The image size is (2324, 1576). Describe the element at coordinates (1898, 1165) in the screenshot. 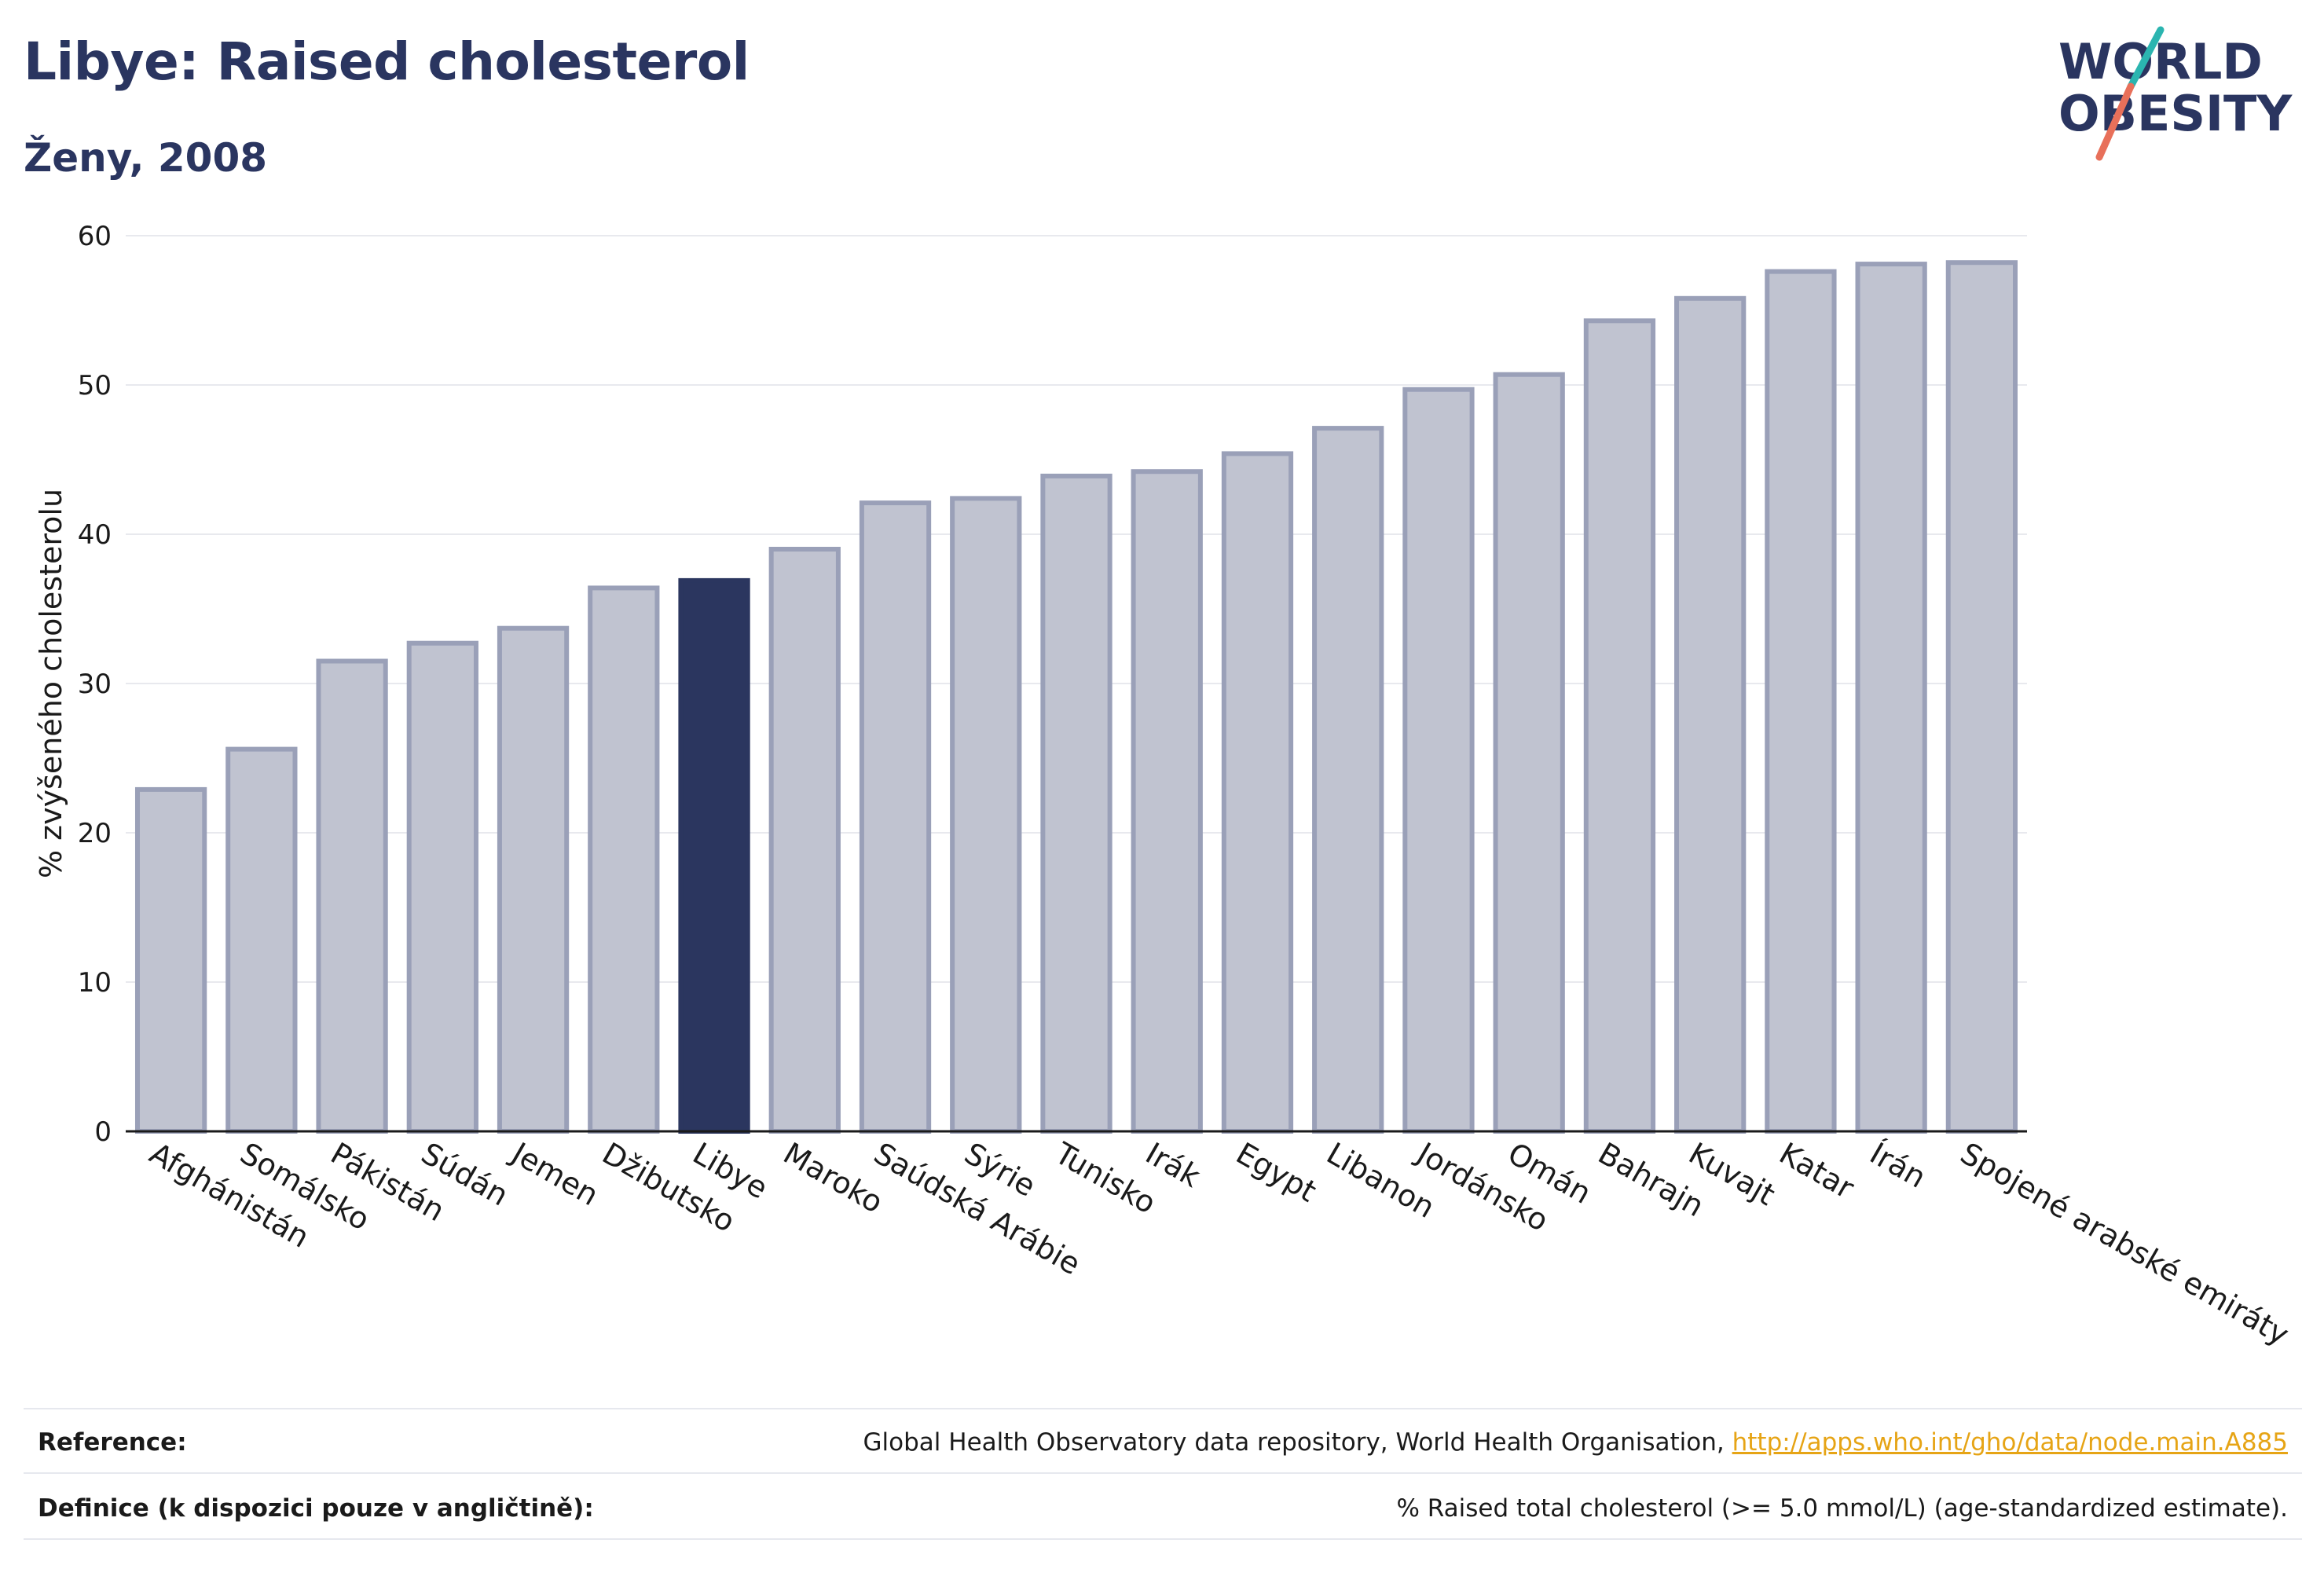

I see `x-category-label: Írán` at that location.